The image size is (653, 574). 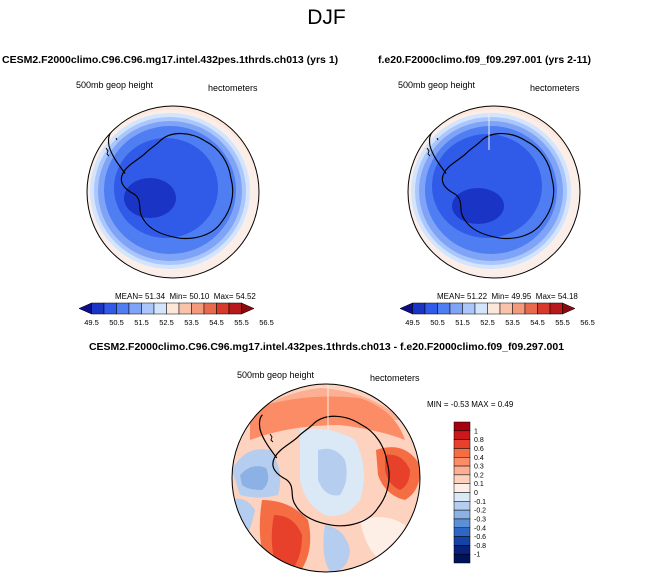 What do you see at coordinates (480, 537) in the screenshot?
I see `colorbar-tick-label: -0.6` at bounding box center [480, 537].